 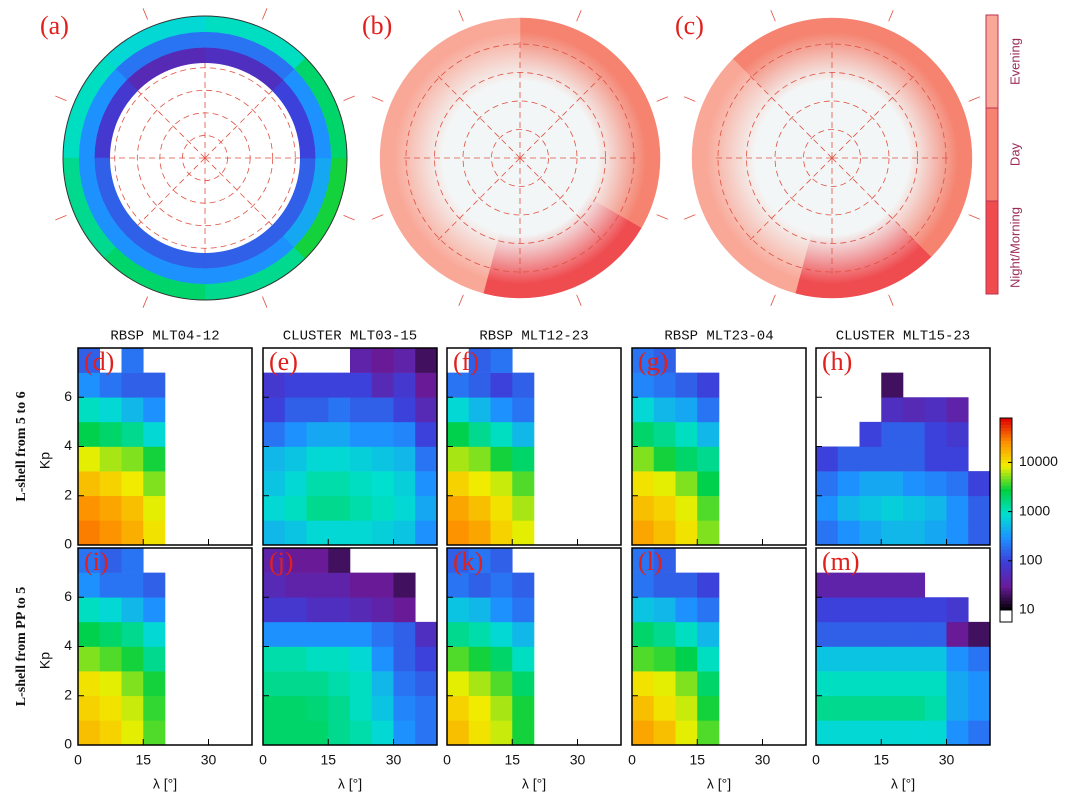 What do you see at coordinates (1034, 510) in the screenshot?
I see `colorbar-tick-label: 1000` at bounding box center [1034, 510].